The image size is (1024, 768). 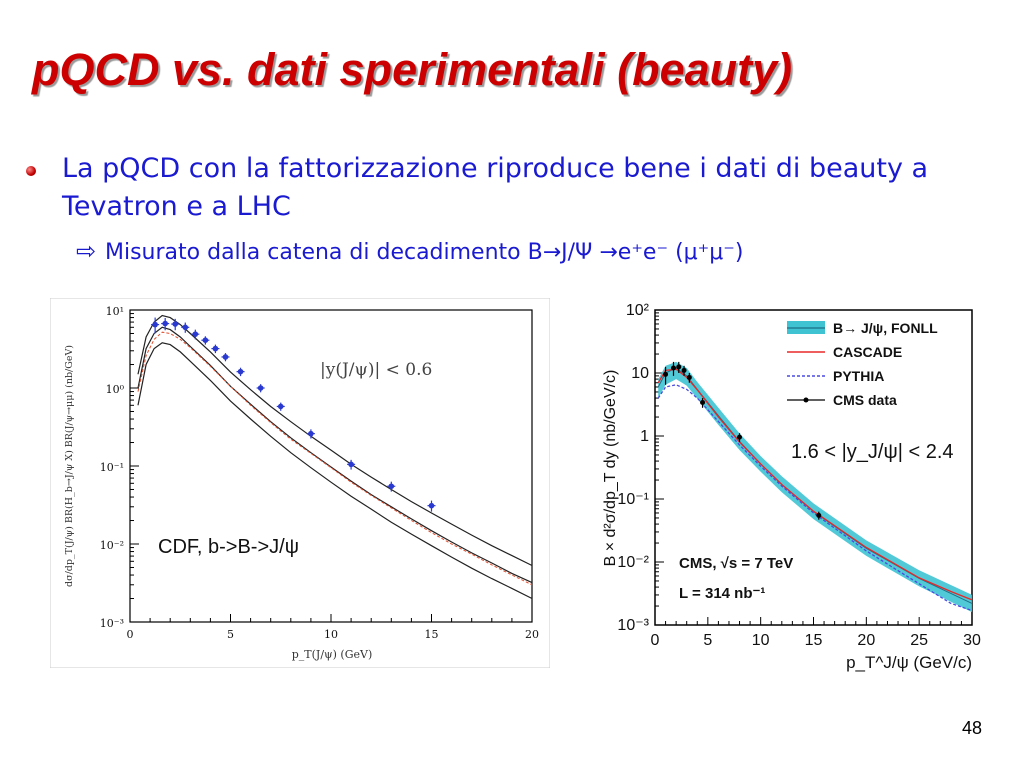 I want to click on cdf-alt-curve, so click(x=335, y=458).